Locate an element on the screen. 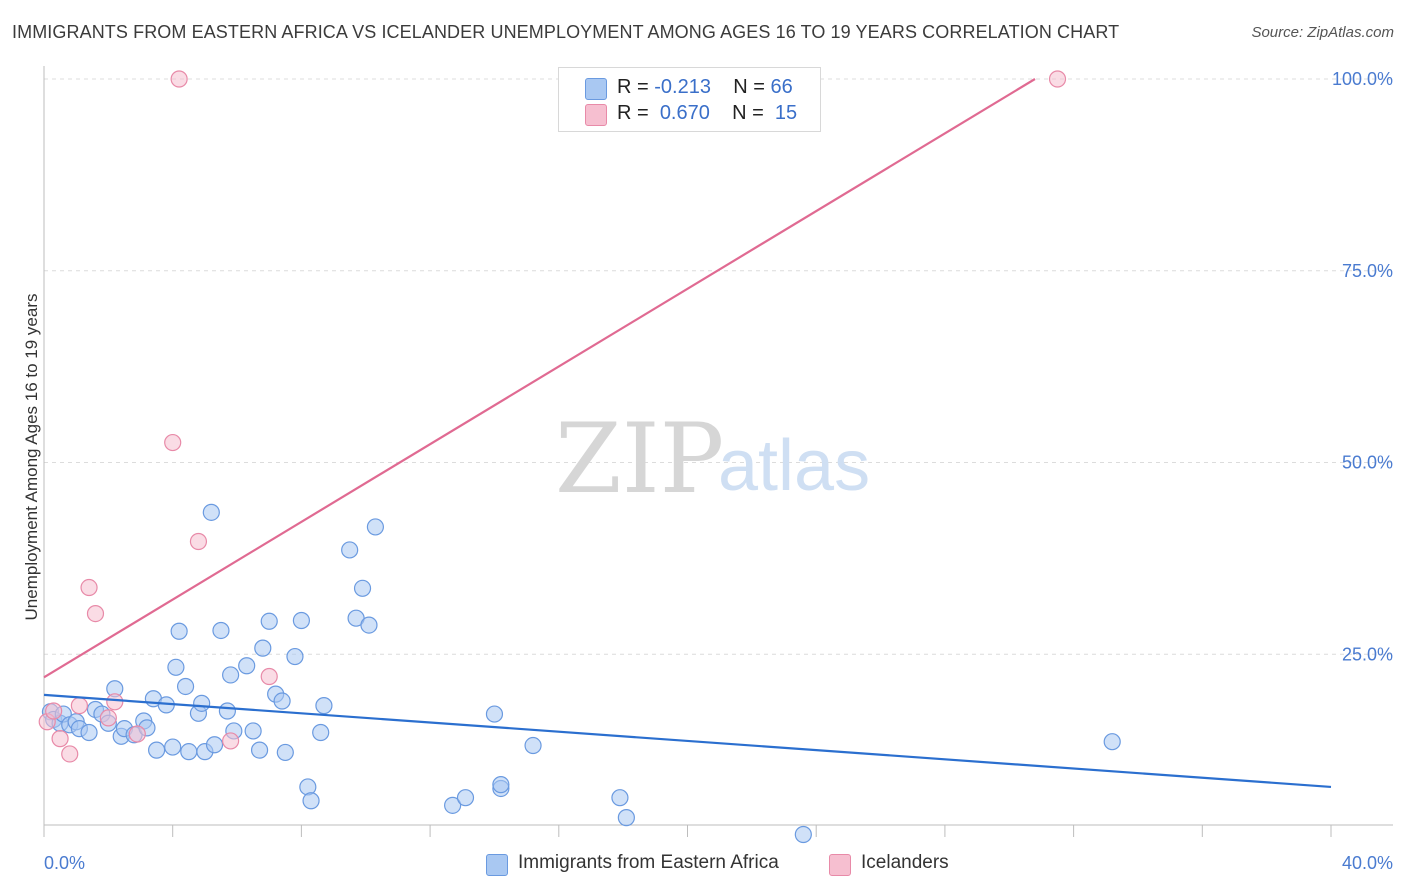  y-tick-labels: 25.0% 50.0% 75.0% 100.0% is located at coordinates (1362, 366).